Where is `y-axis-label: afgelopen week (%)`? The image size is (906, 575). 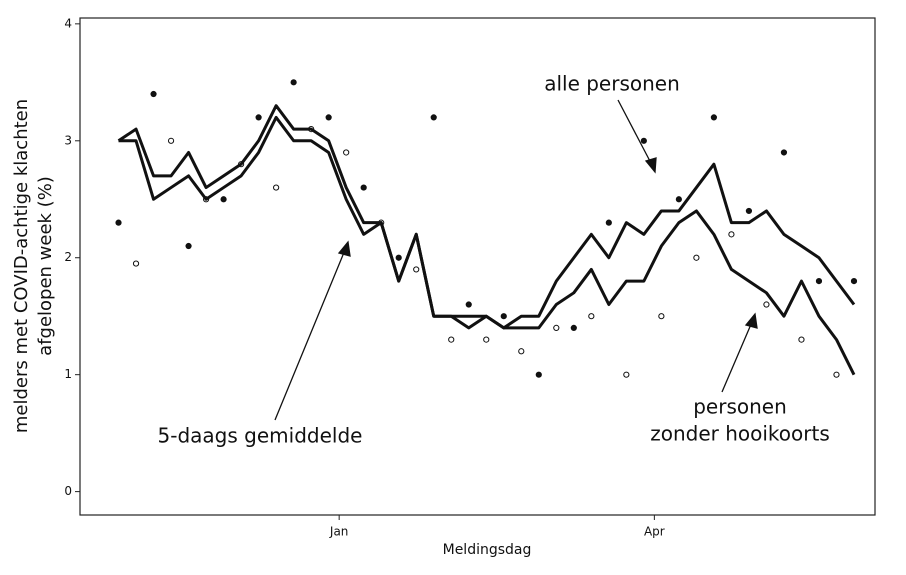 y-axis-label: afgelopen week (%) is located at coordinates (45, 266).